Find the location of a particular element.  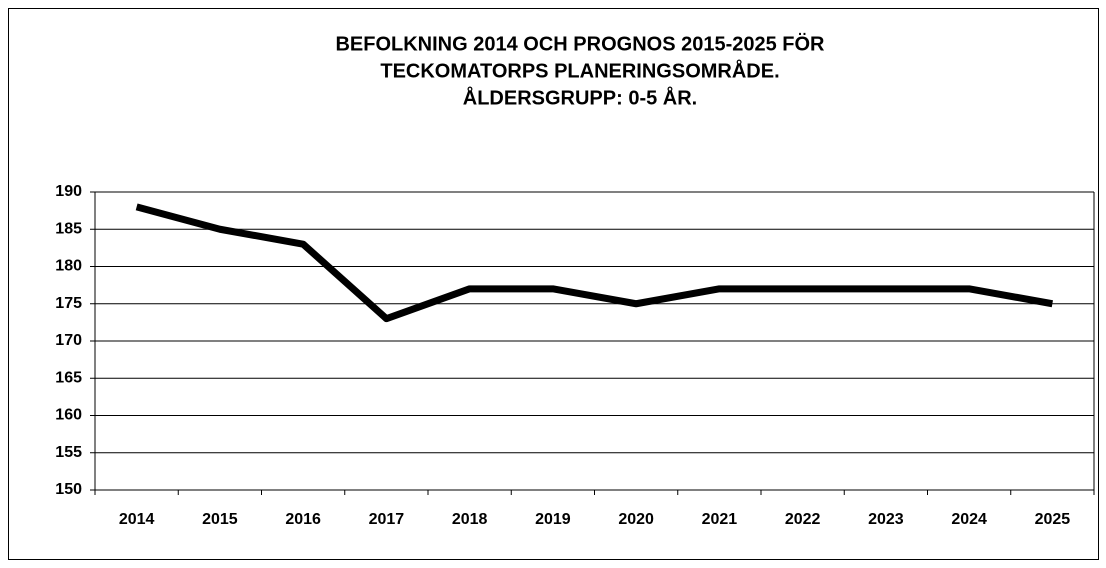

y-tick-label: 175 is located at coordinates (68, 303).